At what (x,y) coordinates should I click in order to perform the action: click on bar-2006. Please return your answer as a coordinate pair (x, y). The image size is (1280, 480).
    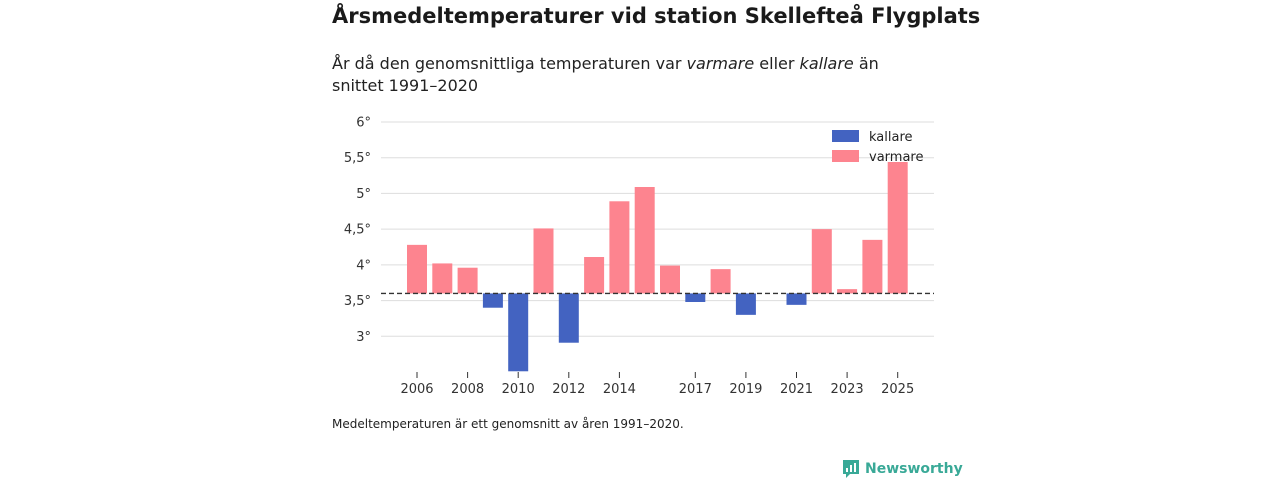
    Looking at the image, I should click on (417, 269).